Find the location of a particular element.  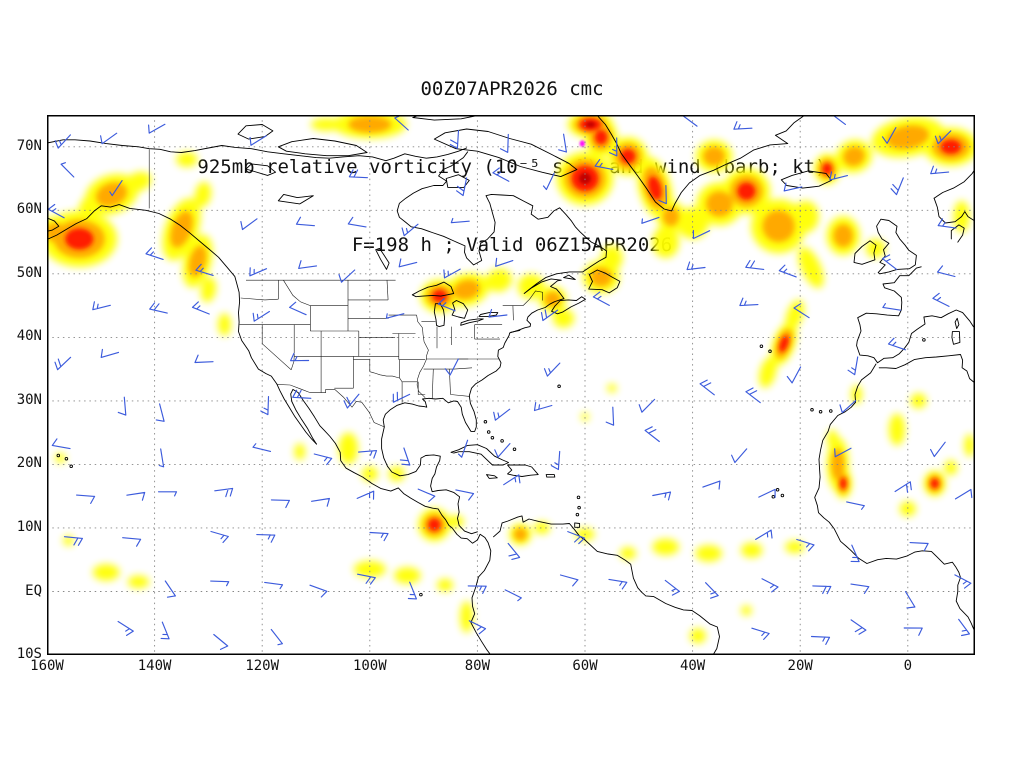

lon-tick-label-100W: 100W is located at coordinates (369, 666).